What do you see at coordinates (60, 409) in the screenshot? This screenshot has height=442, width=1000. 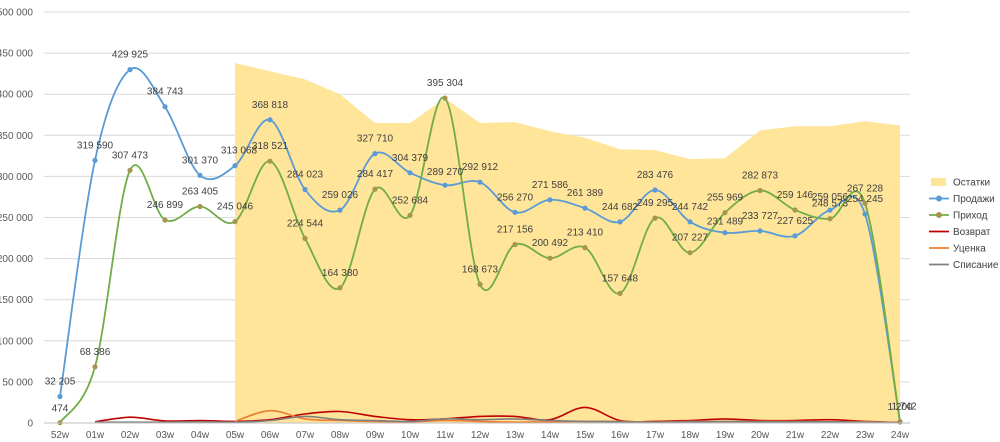 I see `data-label: 474` at bounding box center [60, 409].